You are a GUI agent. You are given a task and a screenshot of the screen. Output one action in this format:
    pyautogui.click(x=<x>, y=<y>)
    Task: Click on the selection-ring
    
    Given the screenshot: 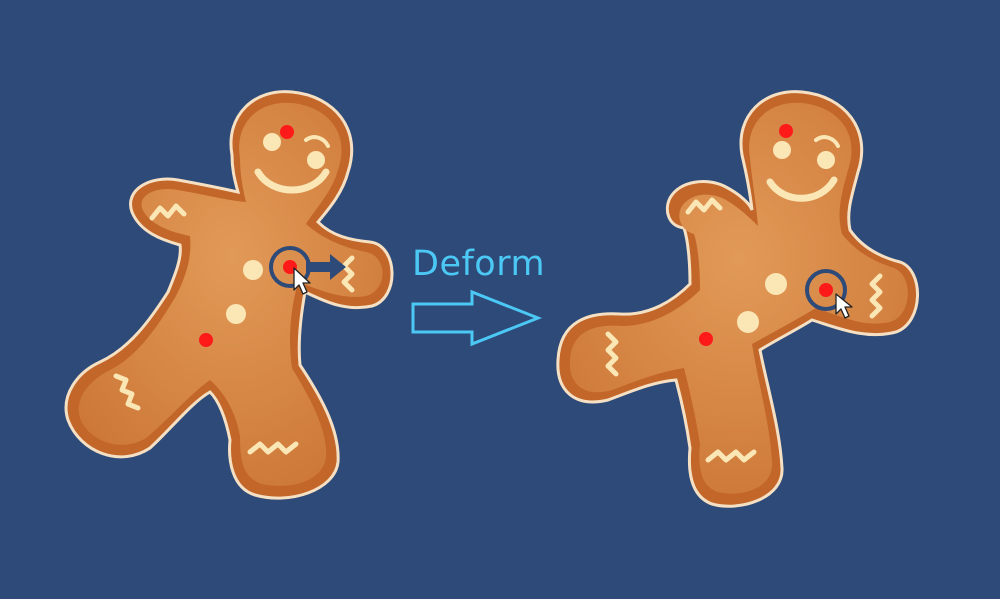 What is the action you would take?
    pyautogui.click(x=826, y=290)
    